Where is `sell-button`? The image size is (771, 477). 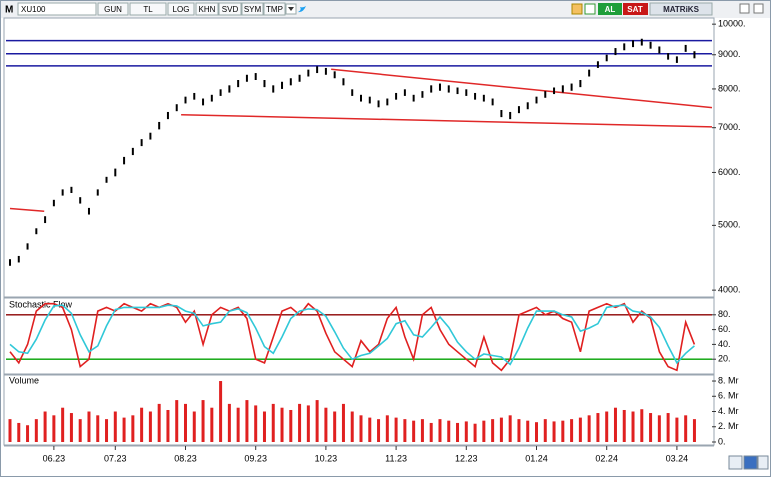
sell-button is located at coordinates (635, 9).